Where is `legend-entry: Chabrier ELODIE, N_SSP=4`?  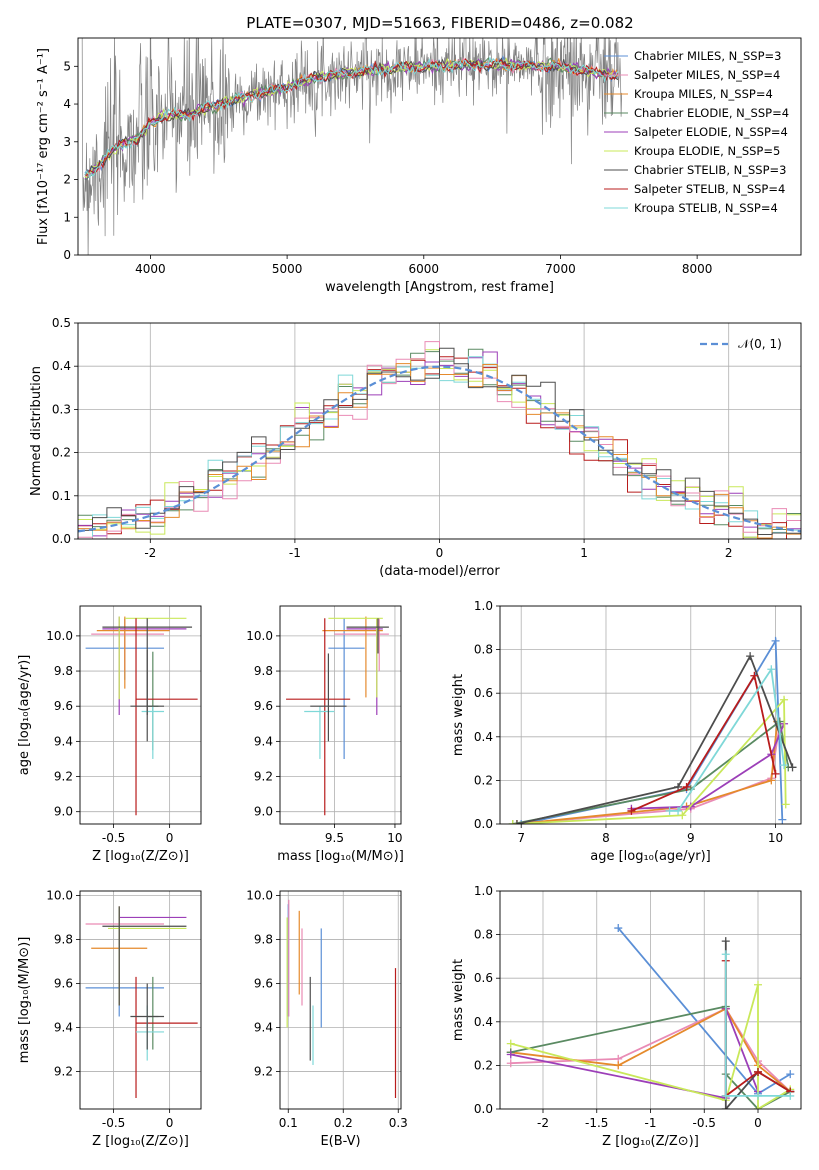 legend-entry: Chabrier ELODIE, N_SSP=4 is located at coordinates (711, 113).